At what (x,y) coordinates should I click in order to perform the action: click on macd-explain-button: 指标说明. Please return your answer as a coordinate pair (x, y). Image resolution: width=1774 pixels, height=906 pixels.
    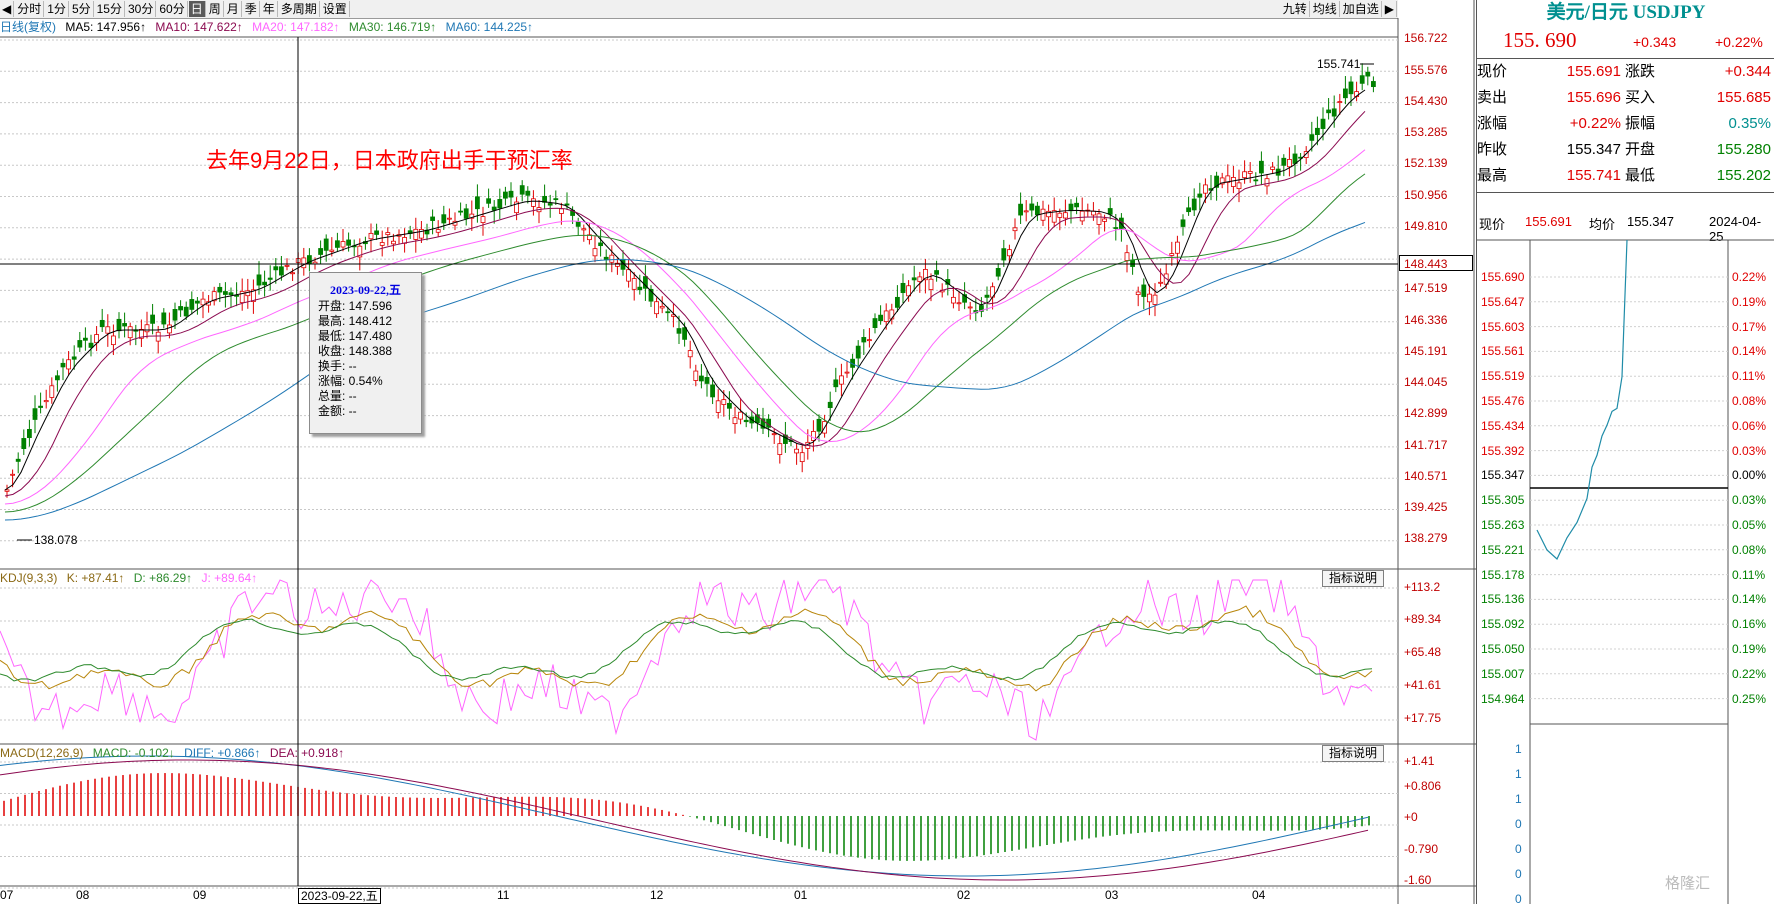
    Looking at the image, I should click on (1353, 753).